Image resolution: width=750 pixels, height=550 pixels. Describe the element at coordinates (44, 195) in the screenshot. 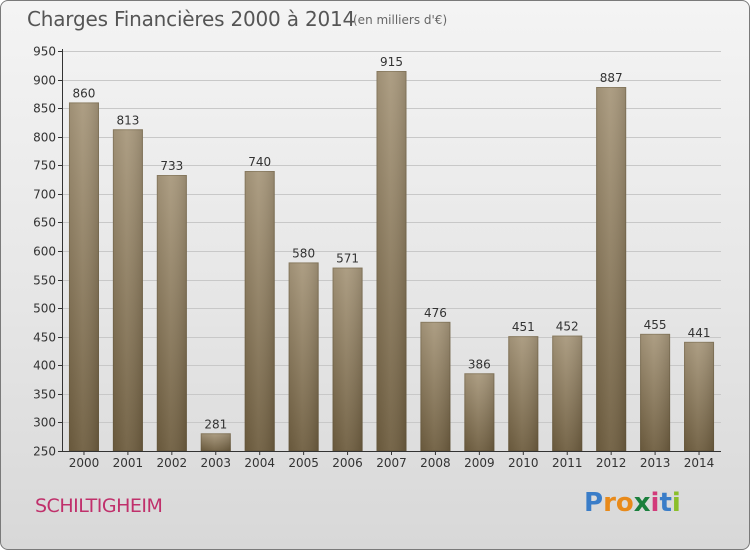

I see `y-tick-label: 700` at that location.